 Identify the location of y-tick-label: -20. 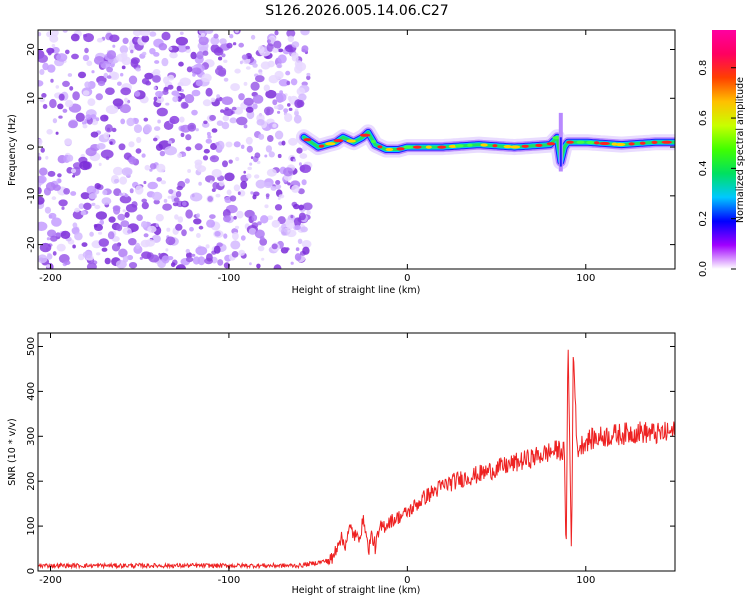
(31, 244).